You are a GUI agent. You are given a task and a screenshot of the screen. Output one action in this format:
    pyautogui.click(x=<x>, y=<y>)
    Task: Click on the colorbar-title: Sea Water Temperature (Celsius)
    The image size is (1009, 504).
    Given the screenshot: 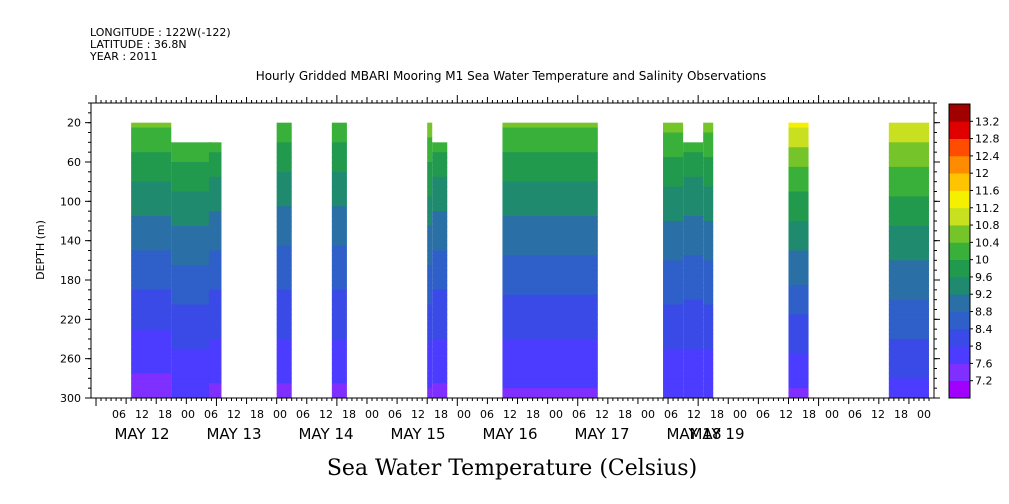 What is the action you would take?
    pyautogui.click(x=512, y=468)
    